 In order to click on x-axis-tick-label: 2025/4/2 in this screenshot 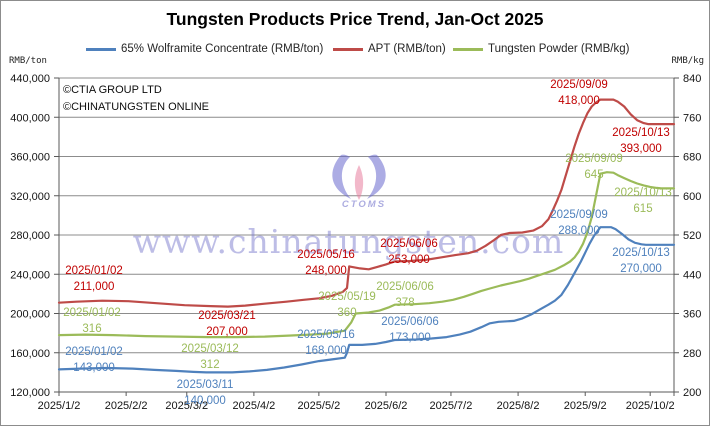, I will do `click(253, 406)`.